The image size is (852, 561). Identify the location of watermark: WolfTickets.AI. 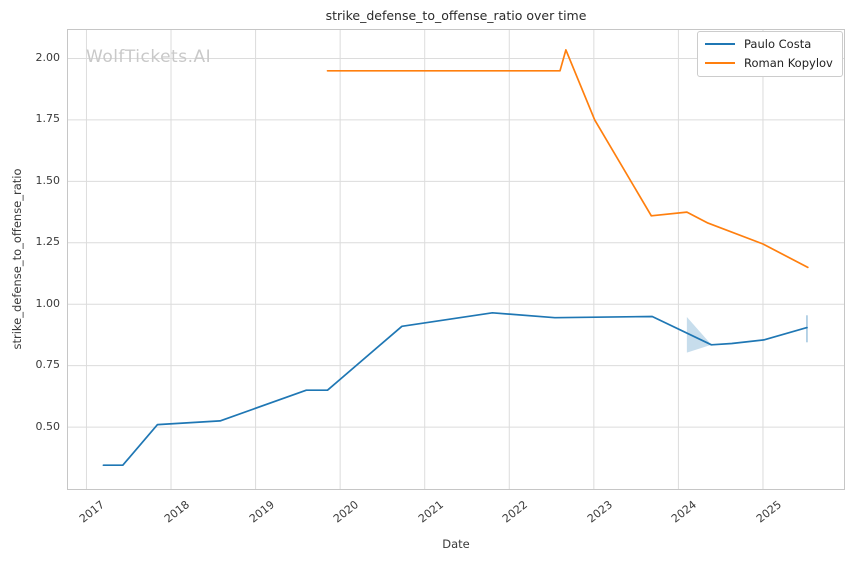
(149, 57).